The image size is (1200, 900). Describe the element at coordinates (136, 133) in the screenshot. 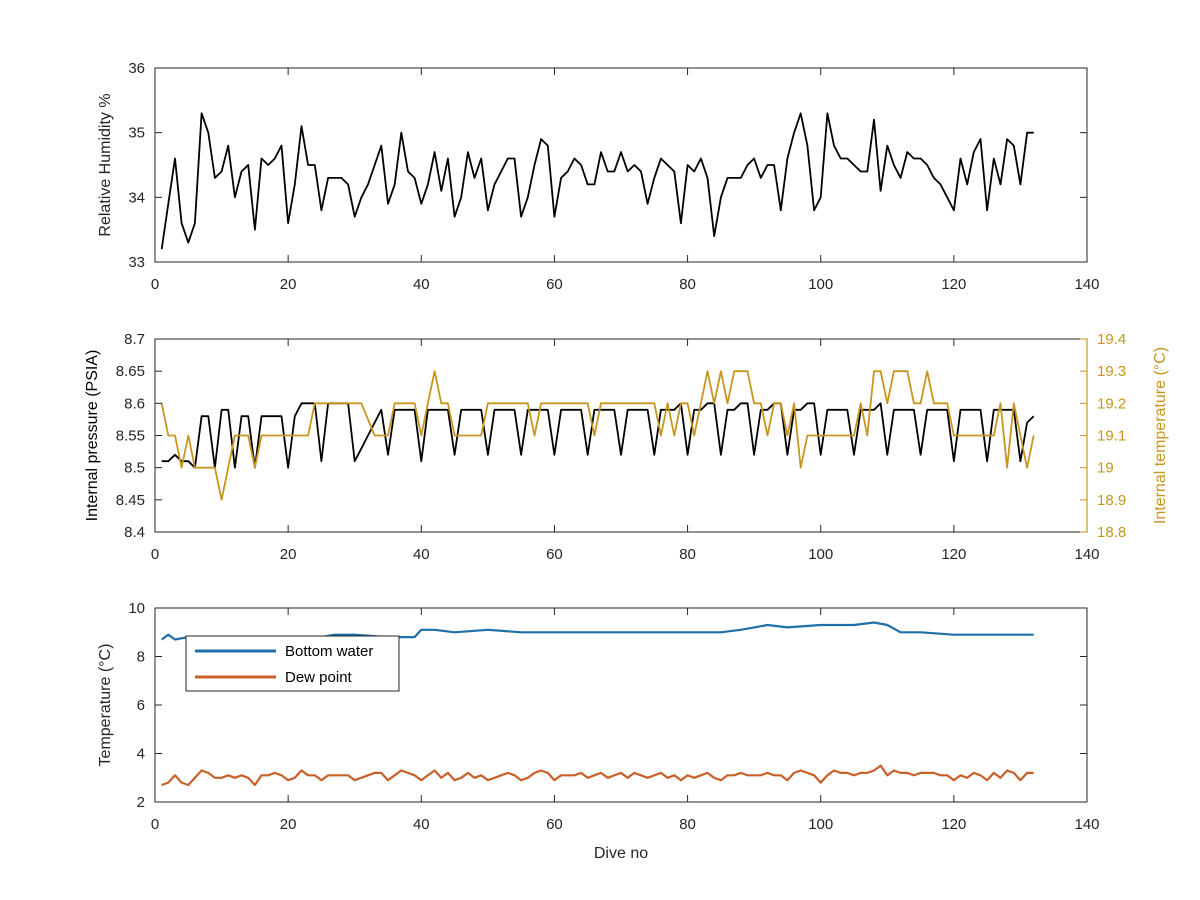

I see `y-tick-label: 35` at that location.